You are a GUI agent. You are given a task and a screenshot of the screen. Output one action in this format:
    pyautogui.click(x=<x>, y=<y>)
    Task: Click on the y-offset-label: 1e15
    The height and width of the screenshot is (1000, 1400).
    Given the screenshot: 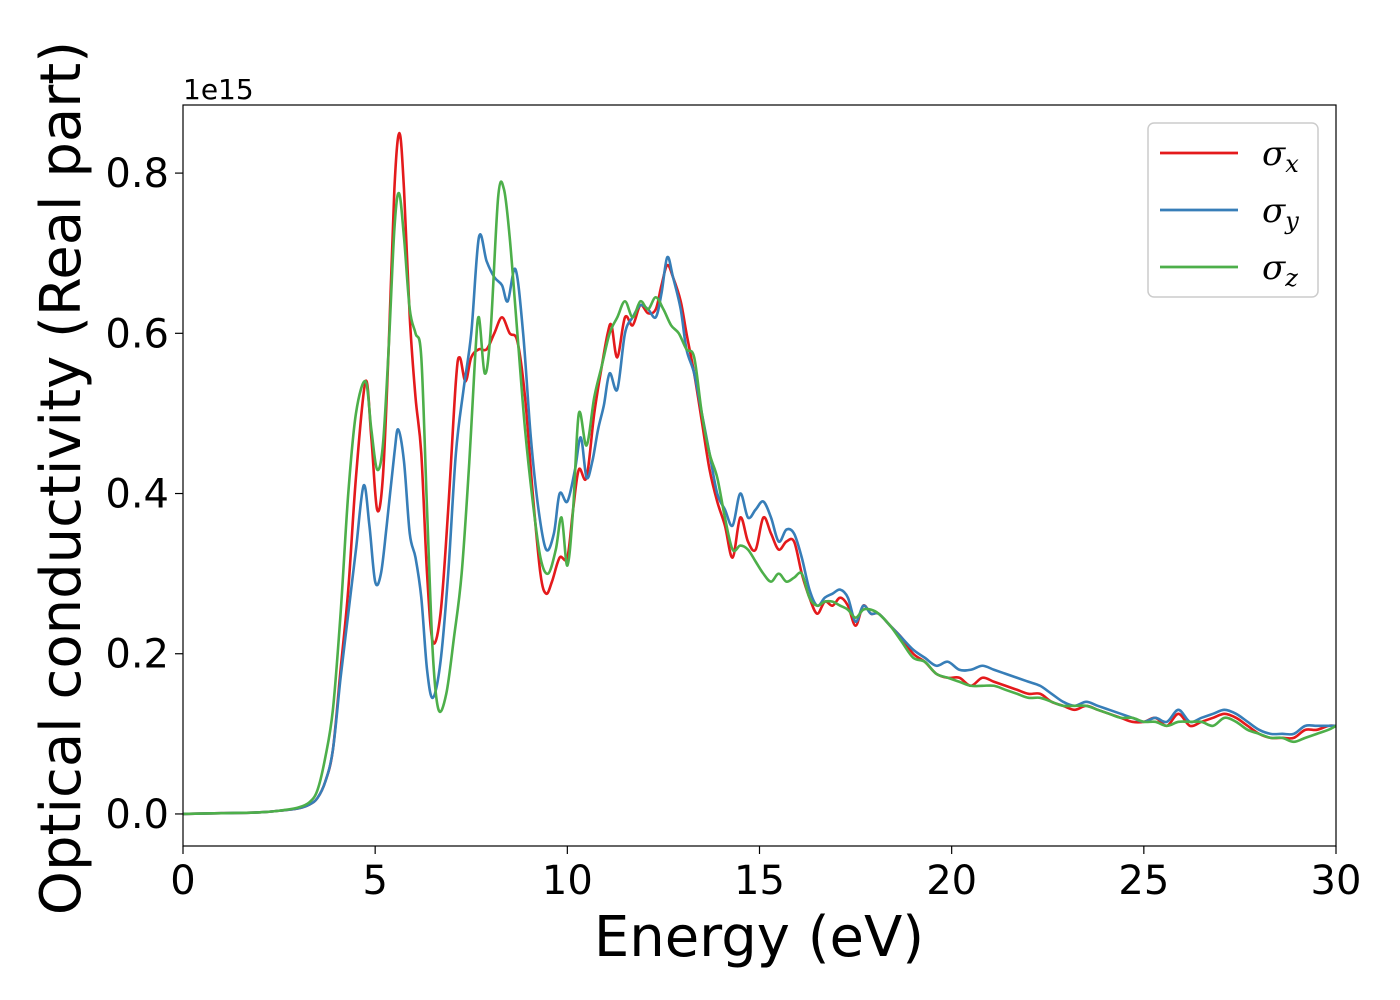 What is the action you would take?
    pyautogui.click(x=218, y=89)
    